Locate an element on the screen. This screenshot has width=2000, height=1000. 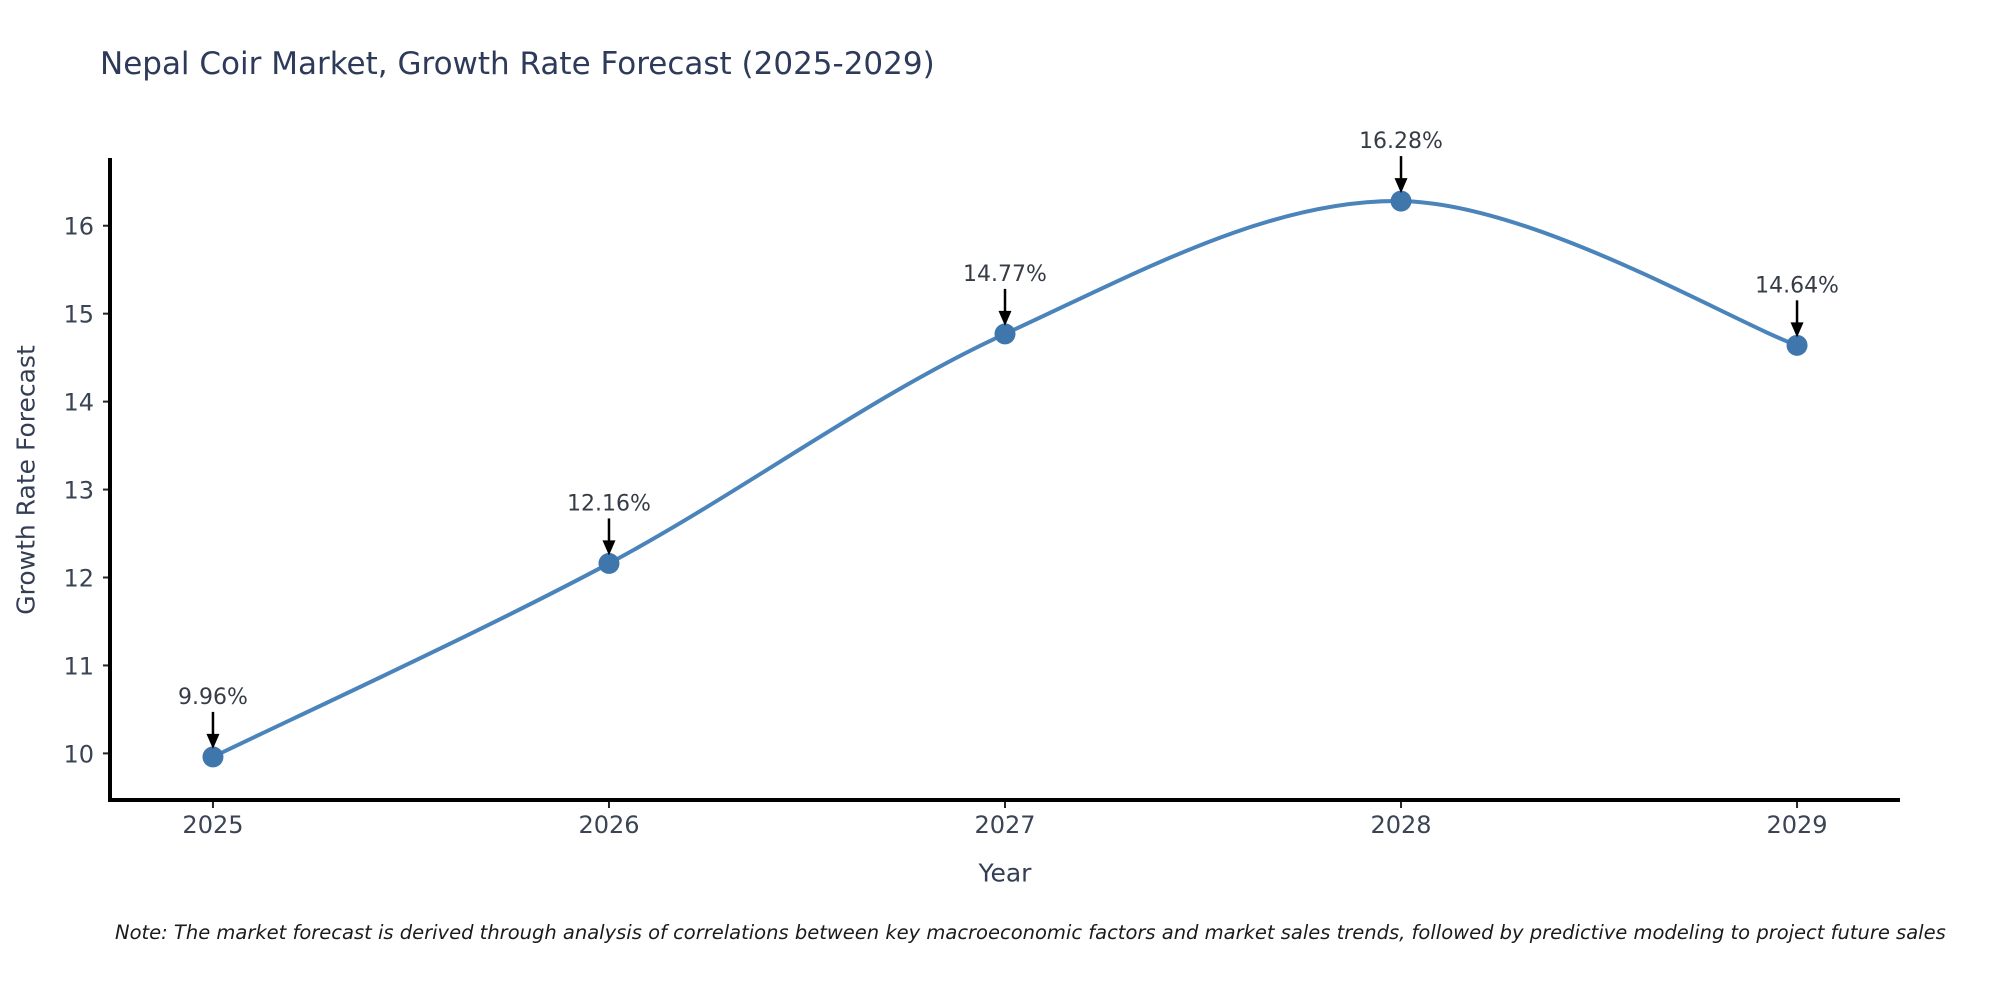
y-tick-label: 14 is located at coordinates (78, 403).